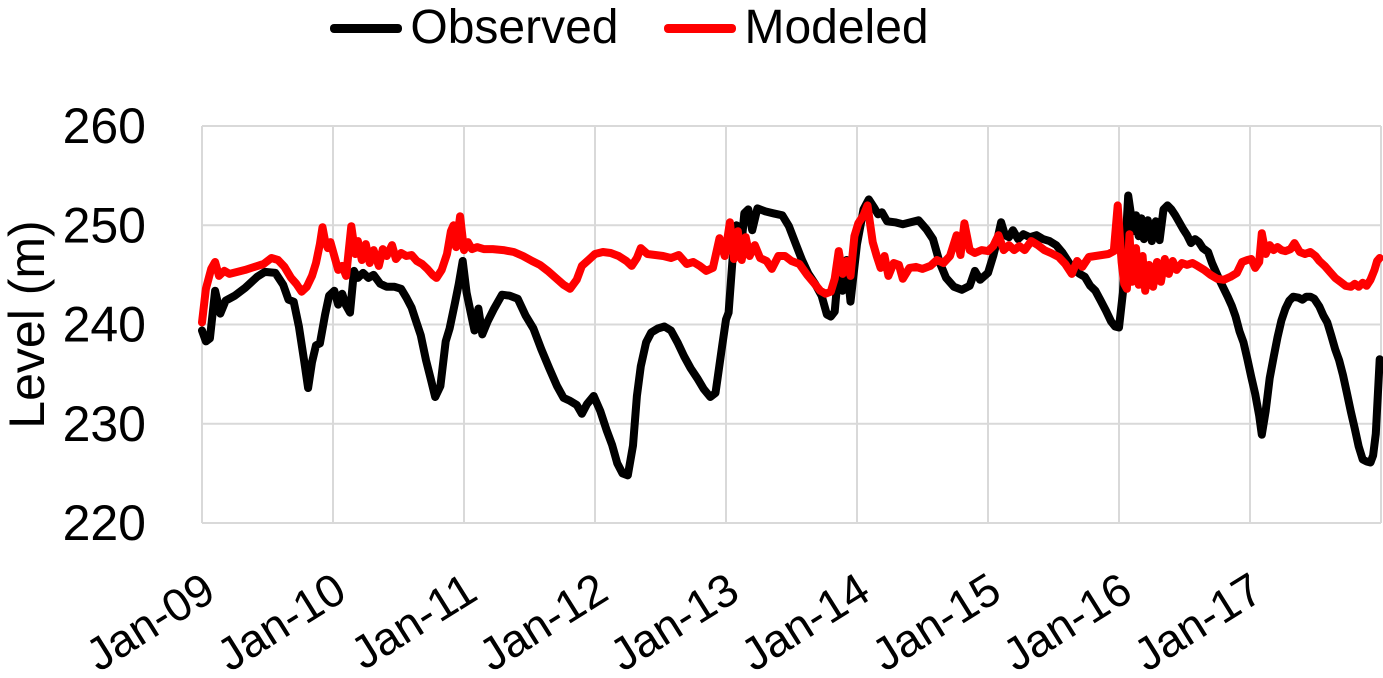 Image resolution: width=1383 pixels, height=678 pixels. Describe the element at coordinates (804, 620) in the screenshot. I see `x-axis-tick-label: Jan-14` at that location.